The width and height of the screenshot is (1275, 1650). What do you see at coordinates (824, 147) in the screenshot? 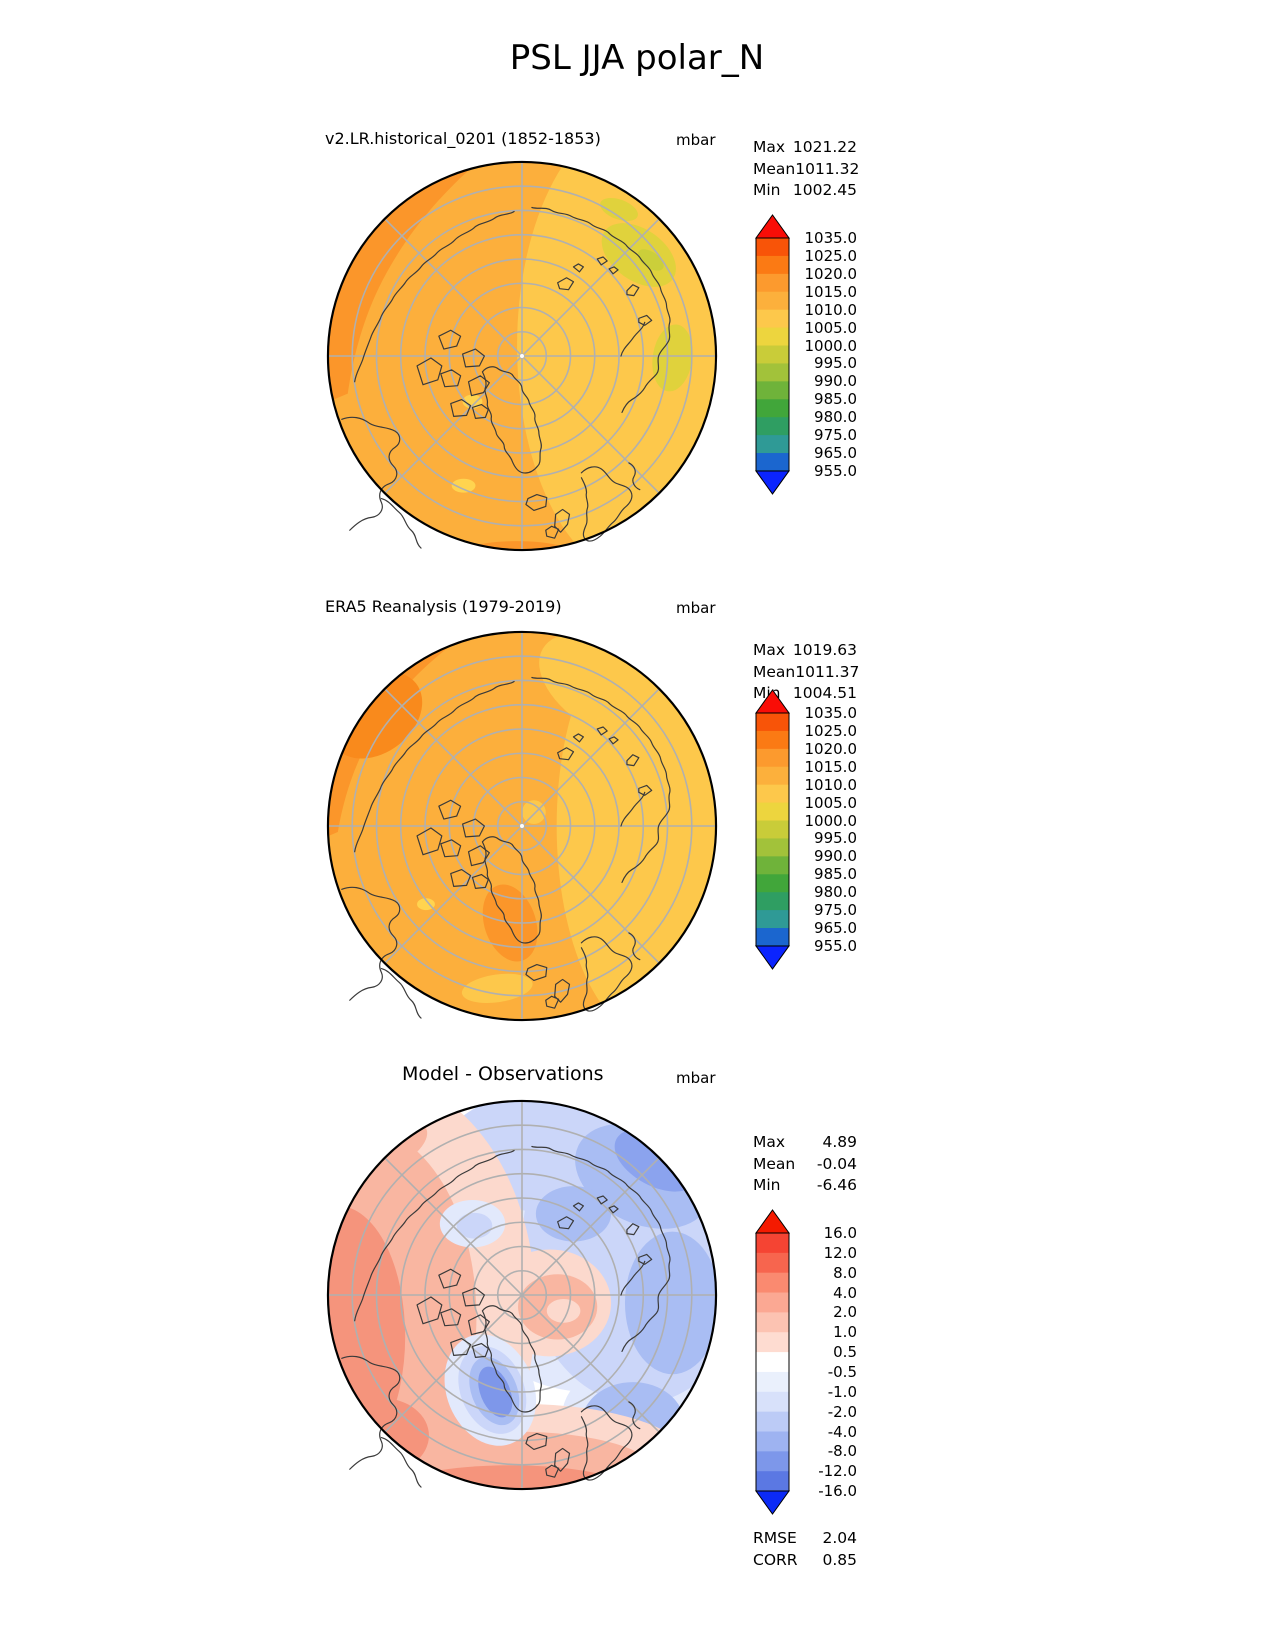
I see `stat-value: 1021.22` at bounding box center [824, 147].